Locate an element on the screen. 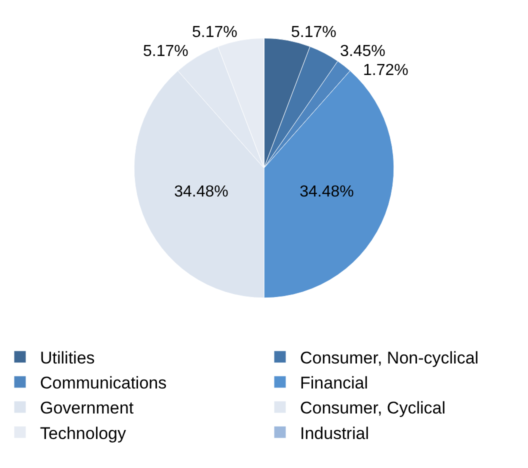 The width and height of the screenshot is (528, 468). legend-label: Technology is located at coordinates (83, 433).